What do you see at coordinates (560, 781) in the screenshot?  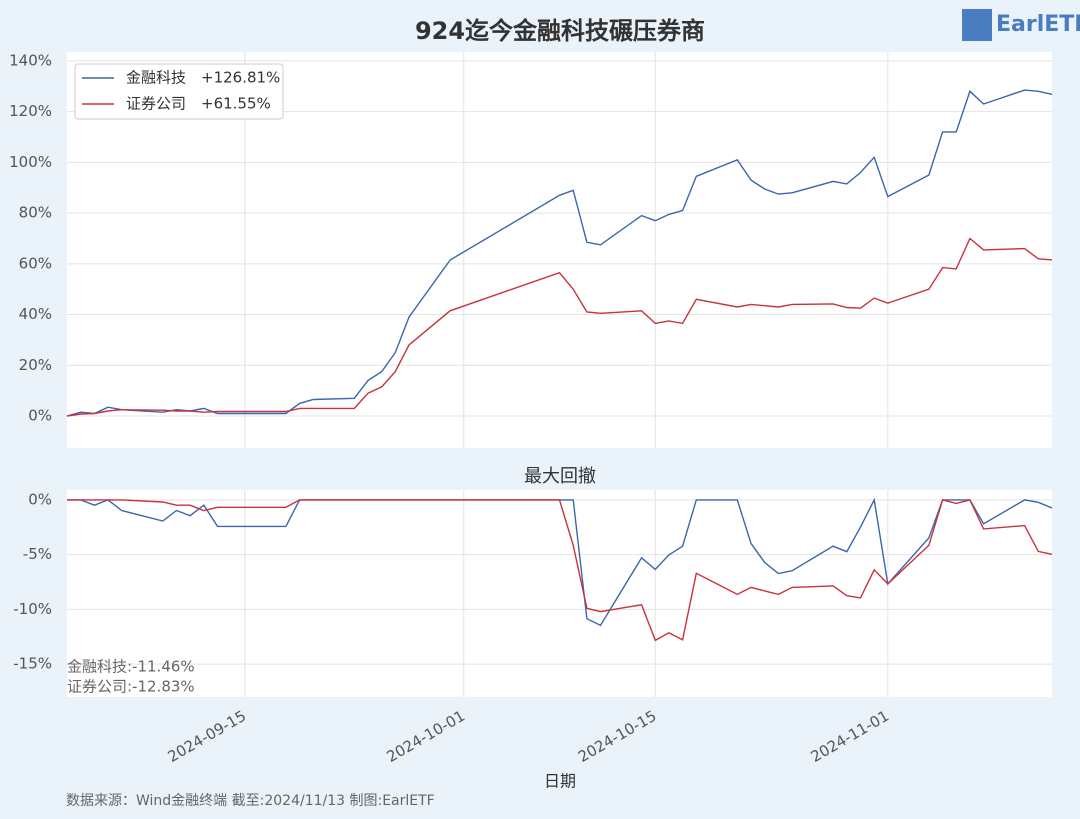 I see `x-axis-label: 日期` at bounding box center [560, 781].